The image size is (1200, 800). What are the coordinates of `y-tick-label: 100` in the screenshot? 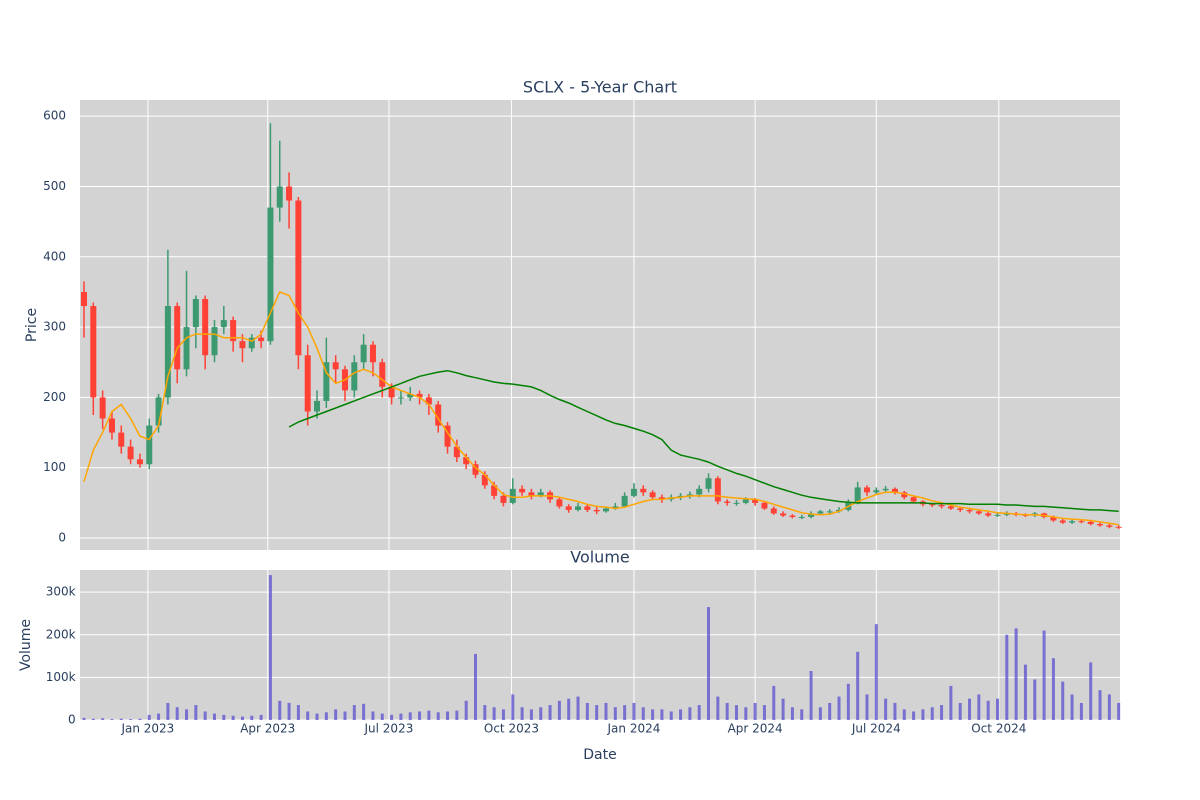 It's located at (54, 467).